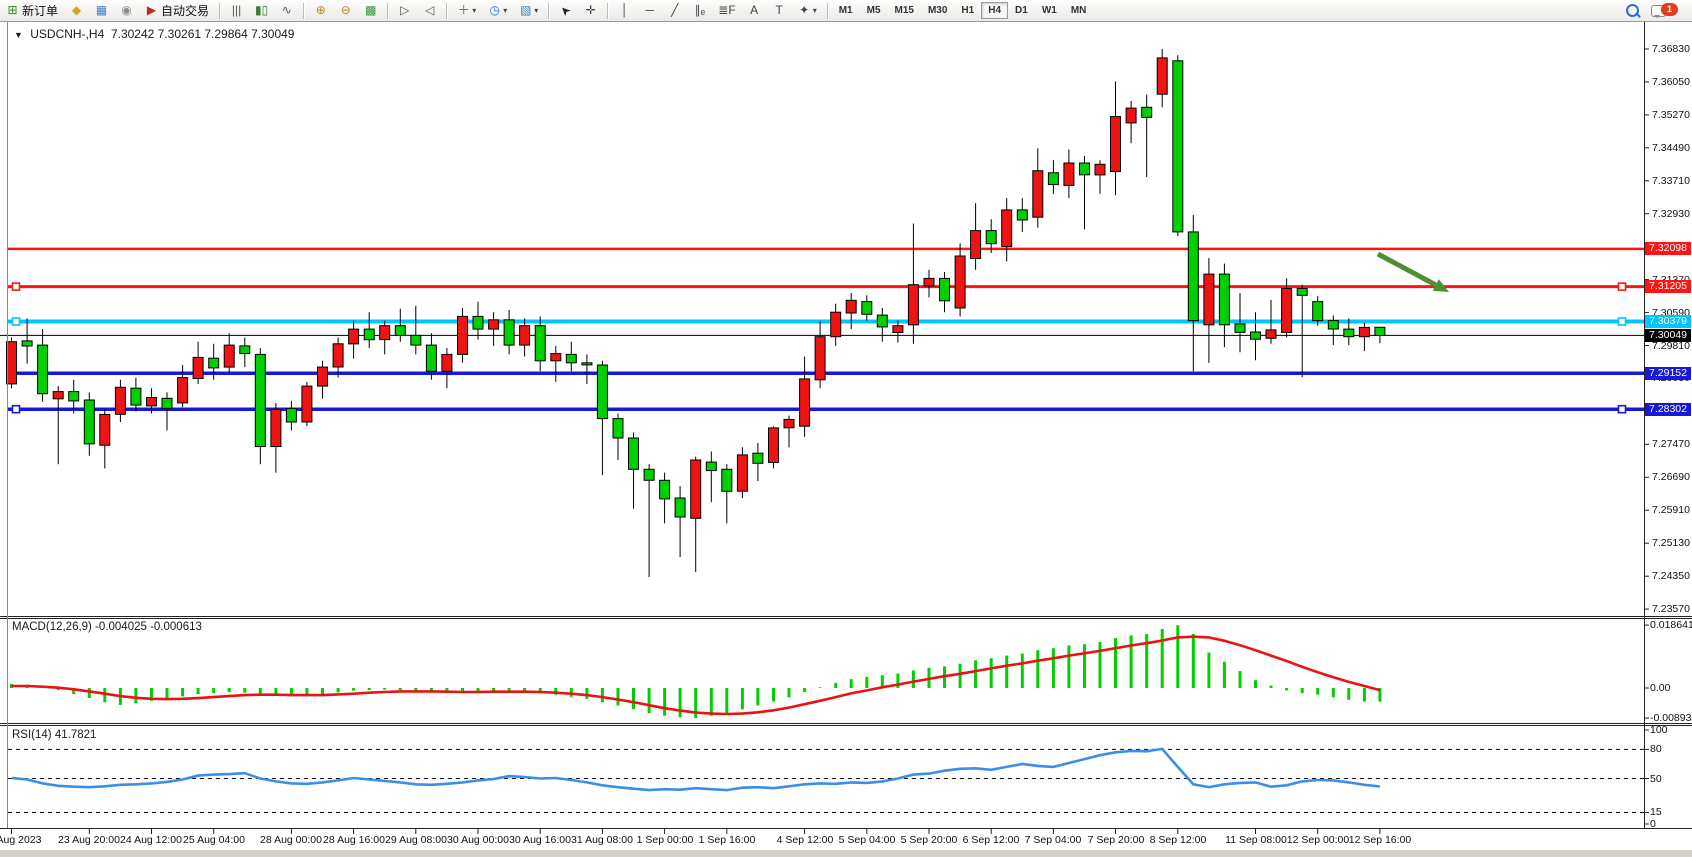 This screenshot has width=1692, height=857. What do you see at coordinates (754, 11) in the screenshot?
I see `text-button: A` at bounding box center [754, 11].